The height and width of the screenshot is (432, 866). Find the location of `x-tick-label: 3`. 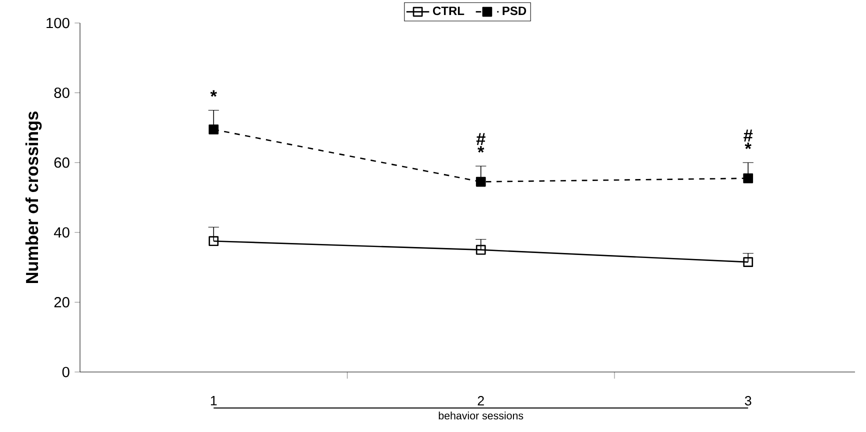

x-tick-label: 3 is located at coordinates (748, 401).